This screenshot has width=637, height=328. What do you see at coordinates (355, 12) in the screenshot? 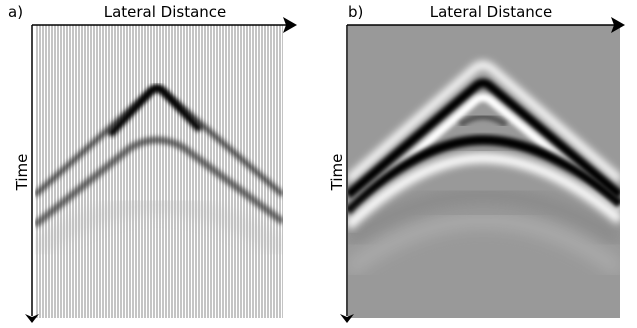
I see `panel-label: b)` at bounding box center [355, 12].